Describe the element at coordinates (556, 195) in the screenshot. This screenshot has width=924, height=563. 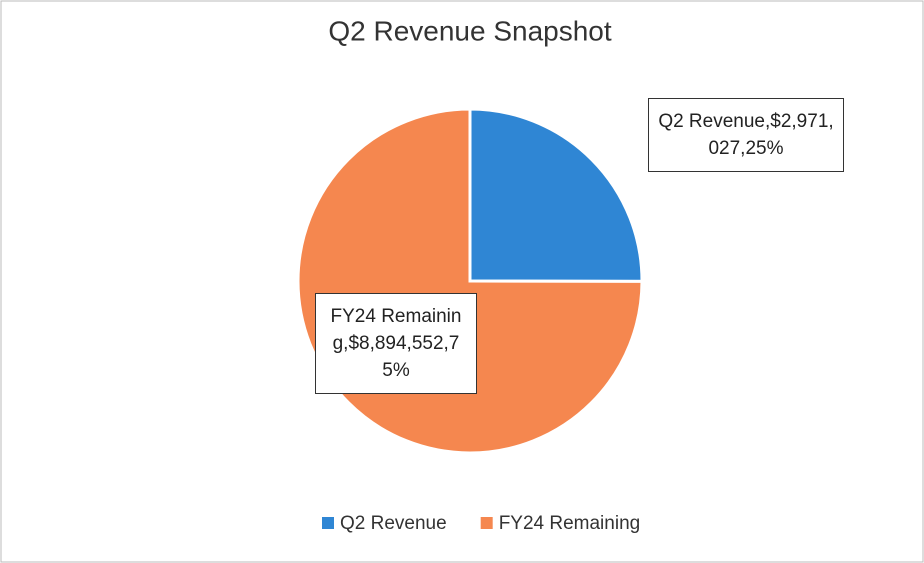
I see `pie-slice` at that location.